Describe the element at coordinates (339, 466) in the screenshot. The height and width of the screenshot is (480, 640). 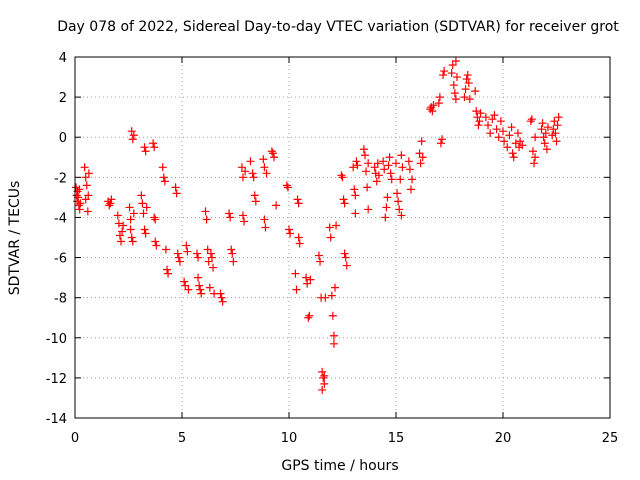
I see `x-axis-label: GPS time / hours` at that location.